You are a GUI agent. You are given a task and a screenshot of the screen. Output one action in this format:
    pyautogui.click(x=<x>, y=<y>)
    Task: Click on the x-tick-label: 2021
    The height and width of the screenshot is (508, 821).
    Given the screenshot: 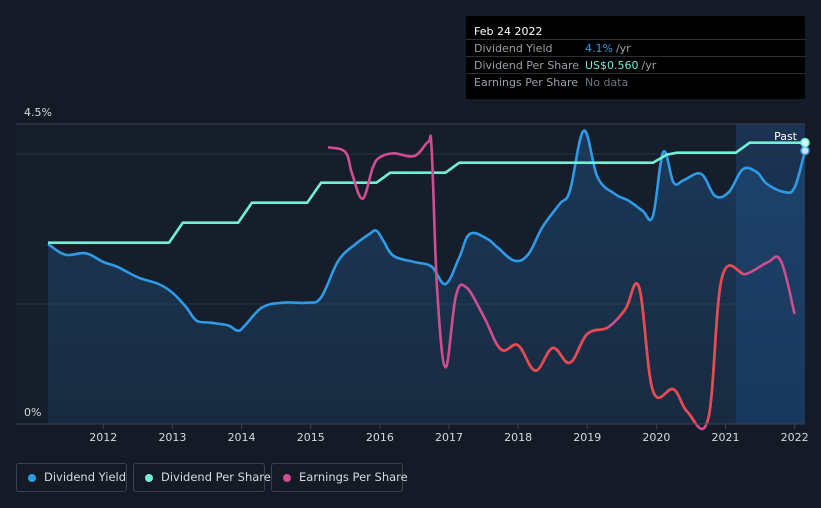 What is the action you would take?
    pyautogui.click(x=725, y=437)
    